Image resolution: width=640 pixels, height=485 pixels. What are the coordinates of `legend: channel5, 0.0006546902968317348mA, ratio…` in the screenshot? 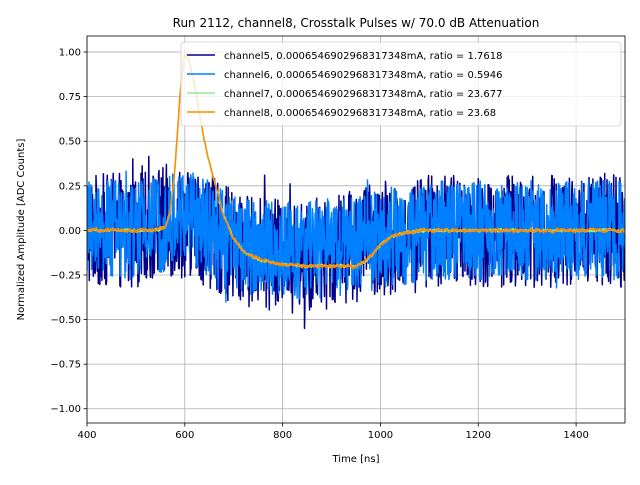 It's located at (401, 84).